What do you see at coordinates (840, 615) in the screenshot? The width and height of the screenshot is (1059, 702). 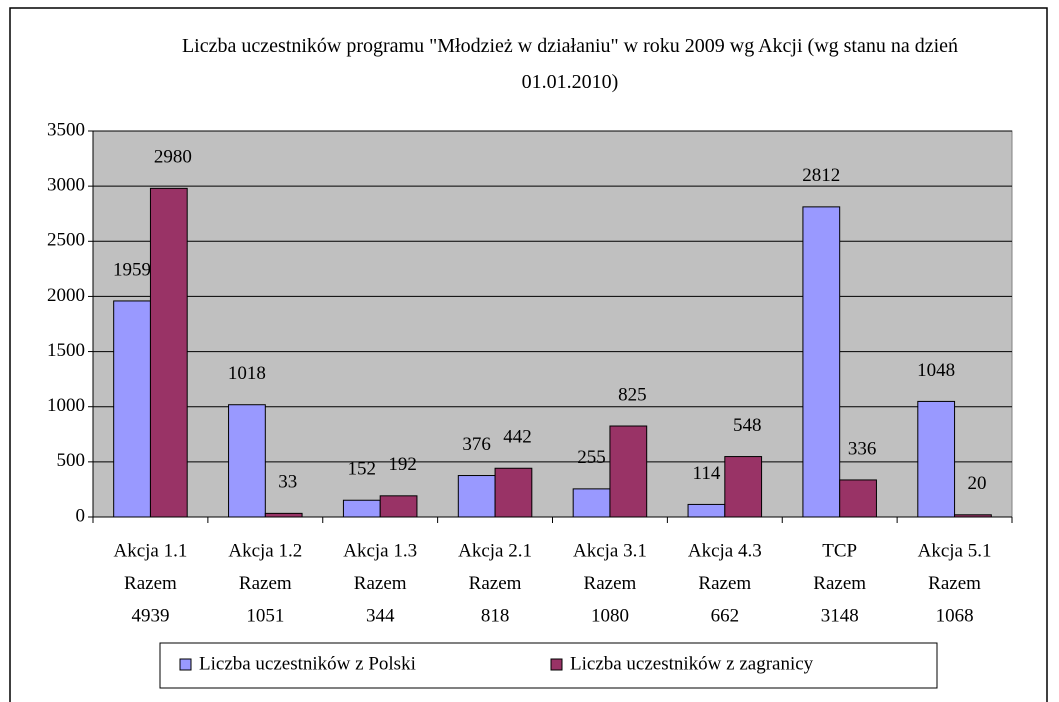 I see `x-tick-label: 3148` at bounding box center [840, 615].